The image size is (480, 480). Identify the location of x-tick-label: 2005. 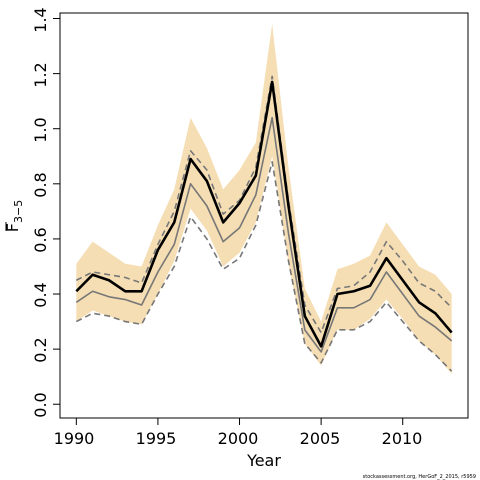
(320, 438).